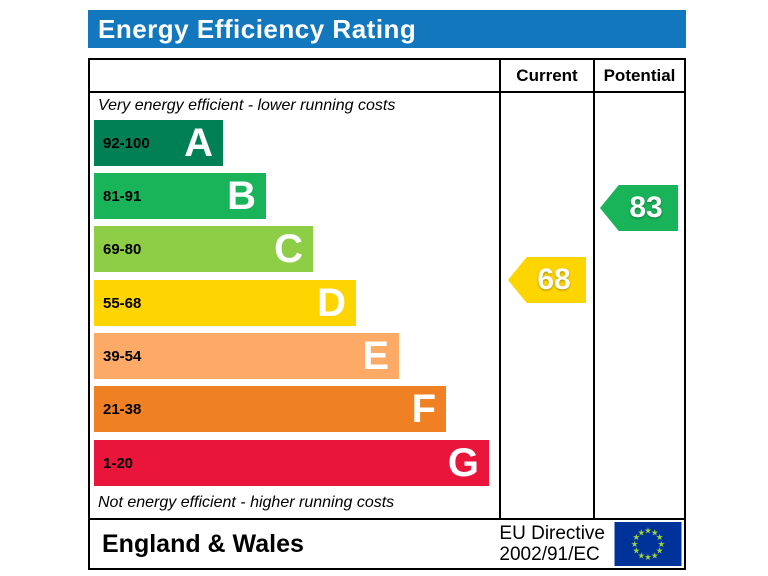 The width and height of the screenshot is (768, 576). Describe the element at coordinates (549, 554) in the screenshot. I see `eu-directive-line2: 2002/91/EC` at that location.